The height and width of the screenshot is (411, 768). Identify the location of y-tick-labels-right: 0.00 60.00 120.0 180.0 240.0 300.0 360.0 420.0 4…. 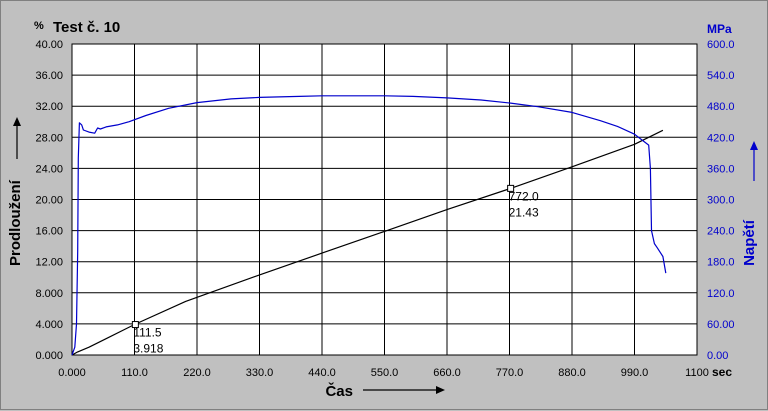
(721, 200).